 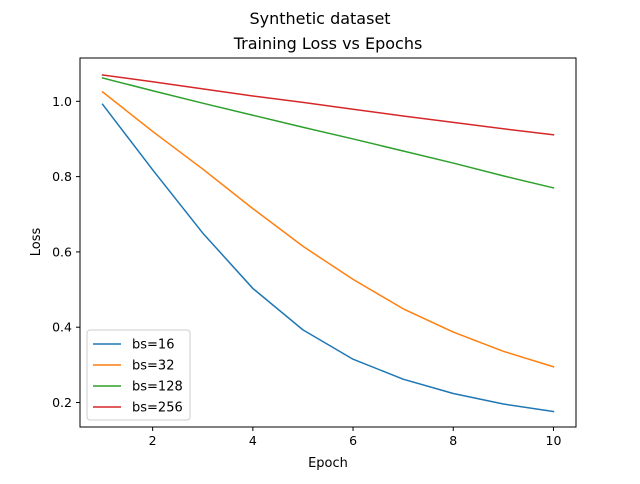 I want to click on y-tick-label: 0.2, so click(x=62, y=402).